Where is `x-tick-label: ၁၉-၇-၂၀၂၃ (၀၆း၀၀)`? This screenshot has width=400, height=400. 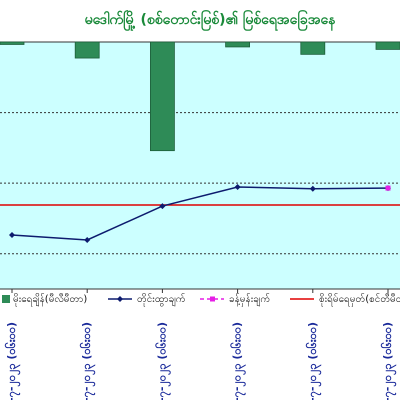
x-tick-label: ၁၉-၇-၂၀၂၃ (၀၆း၀၀) is located at coordinates (314, 361).